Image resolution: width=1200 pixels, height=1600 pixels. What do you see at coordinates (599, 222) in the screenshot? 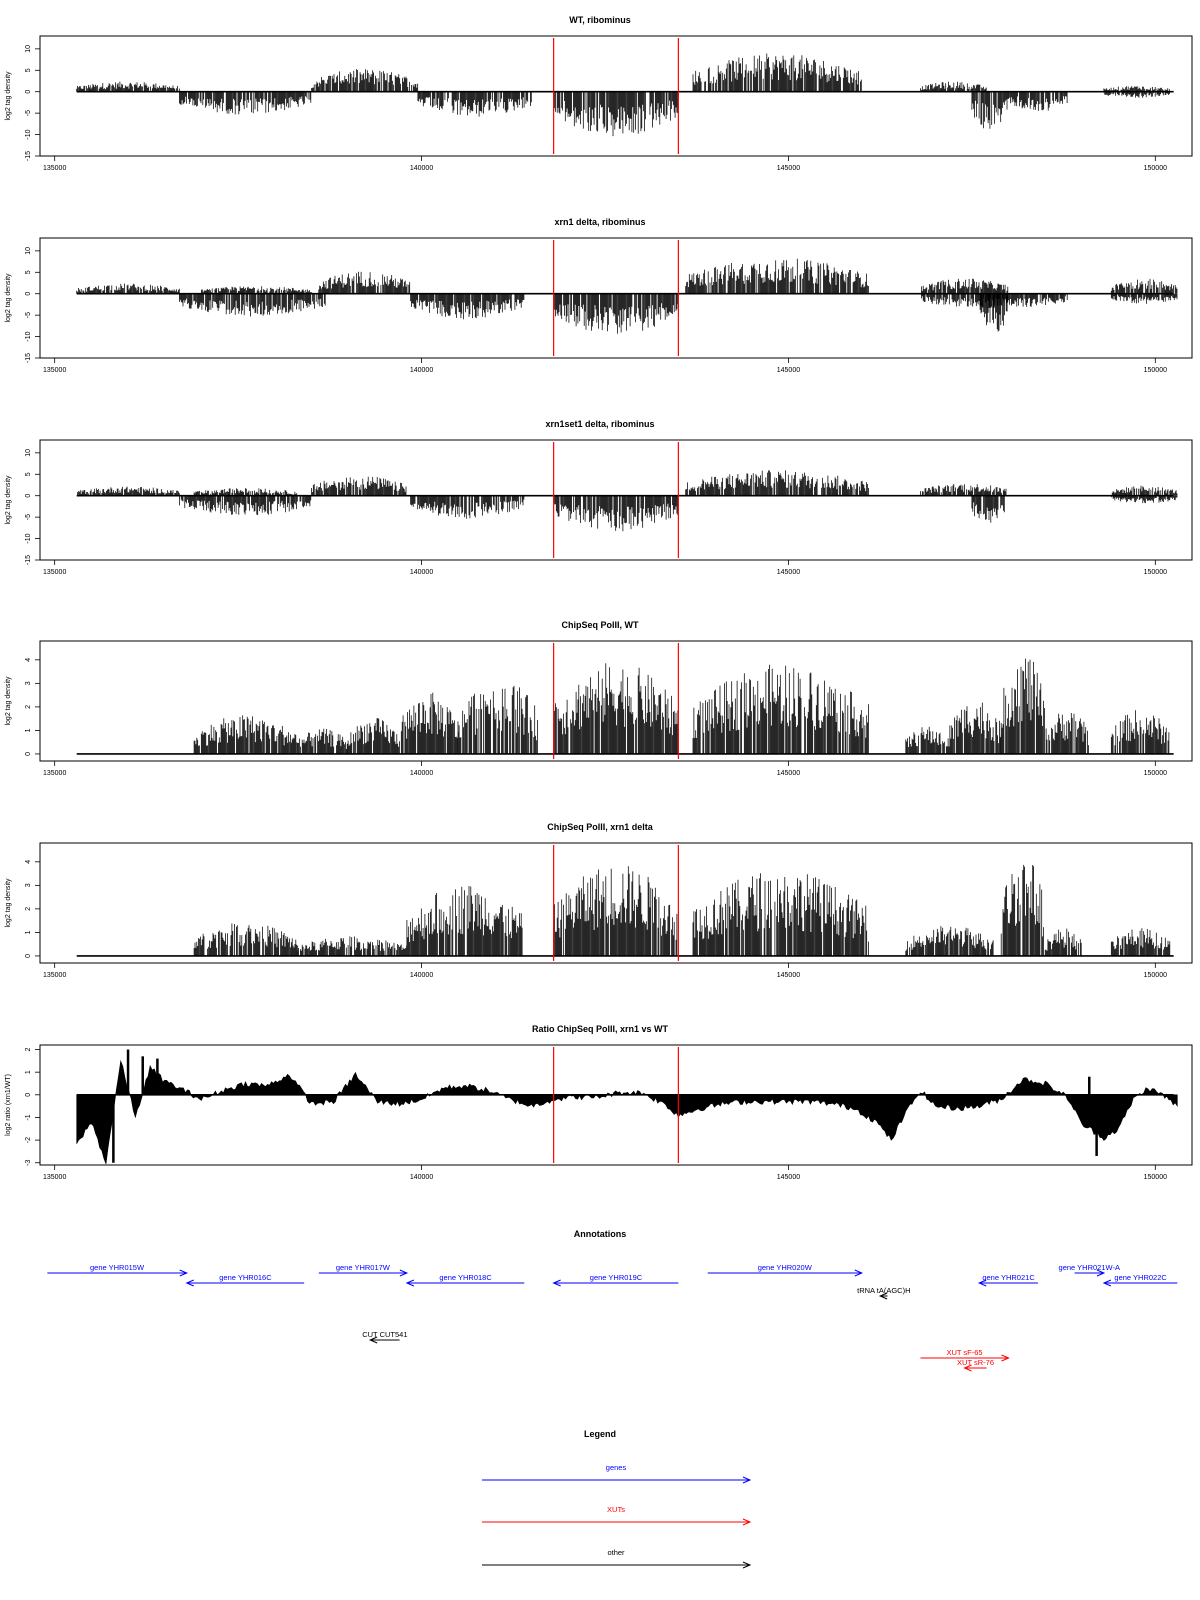
I see `panel-title: xrn1 delta, ribominus` at bounding box center [599, 222].